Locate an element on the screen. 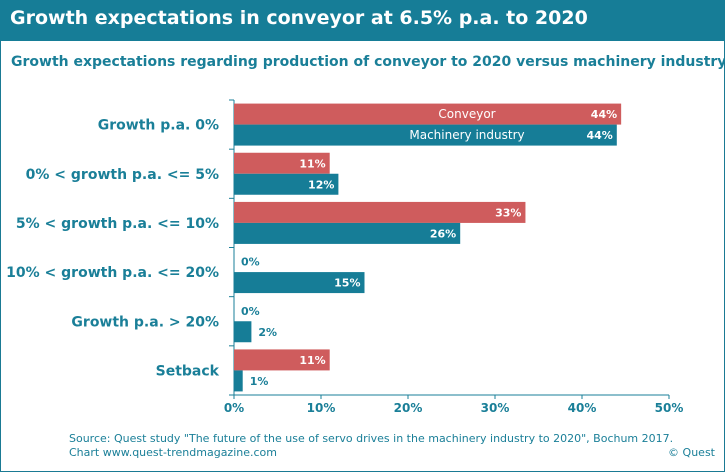 This screenshot has width=725, height=472. category-label: Setback is located at coordinates (188, 371).